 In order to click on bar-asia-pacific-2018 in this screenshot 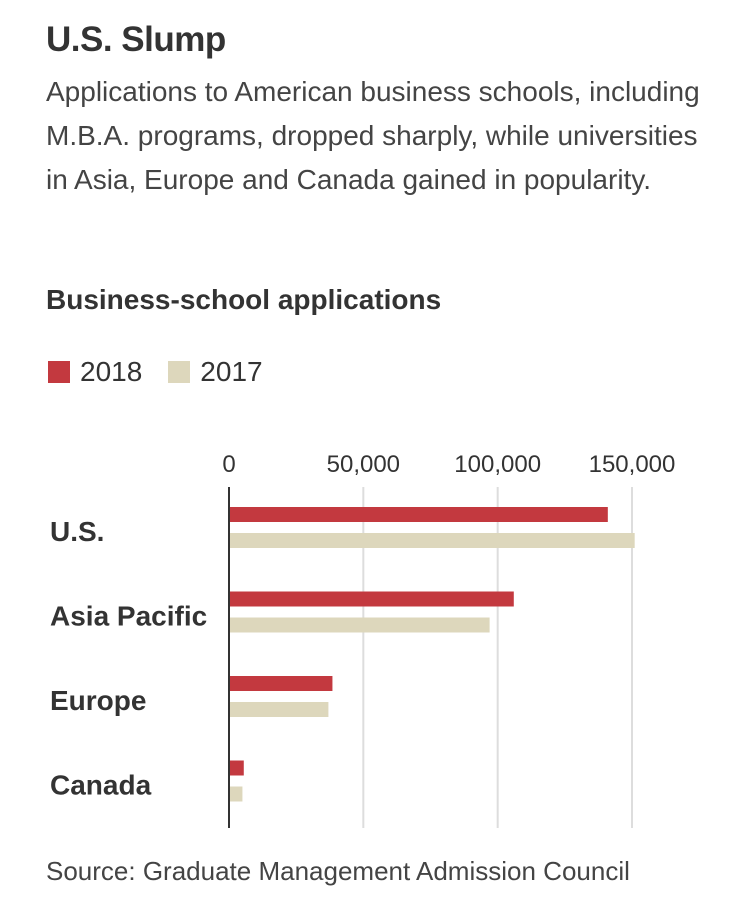, I will do `click(371, 599)`.